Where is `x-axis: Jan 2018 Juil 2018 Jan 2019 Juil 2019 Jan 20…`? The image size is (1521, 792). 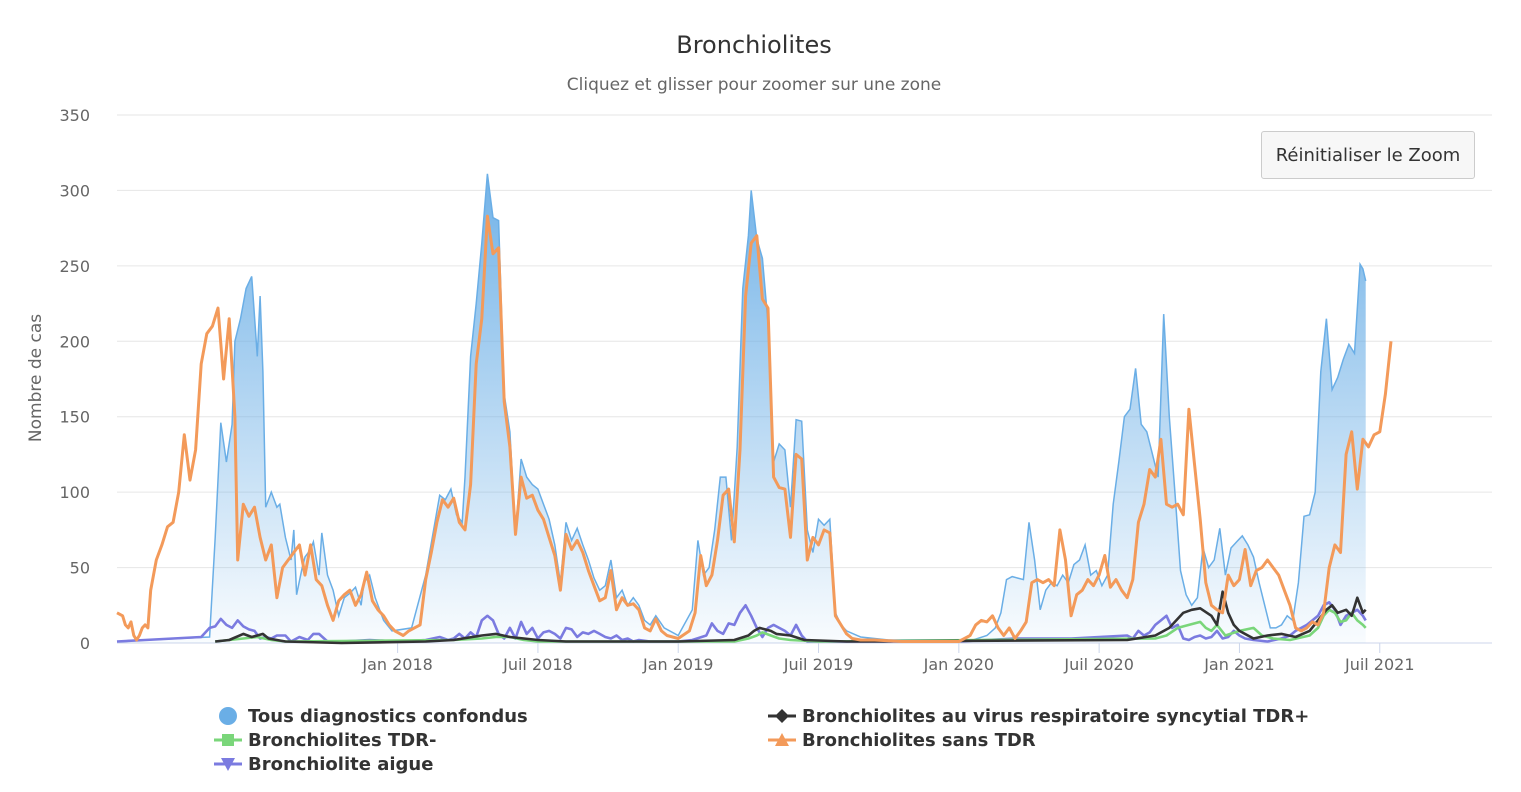 x-axis: Jan 2018 Juil 2018 Jan 2019 Juil 2019 Jan 20… is located at coordinates (804, 658).